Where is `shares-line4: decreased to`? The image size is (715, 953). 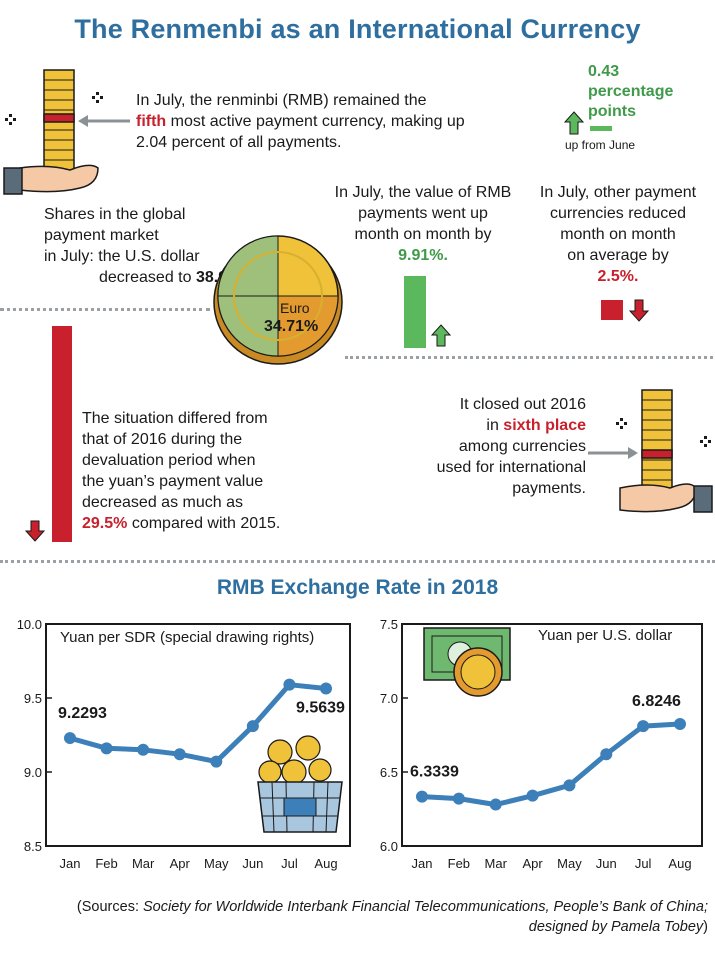
shares-line4: decreased to is located at coordinates (145, 277).